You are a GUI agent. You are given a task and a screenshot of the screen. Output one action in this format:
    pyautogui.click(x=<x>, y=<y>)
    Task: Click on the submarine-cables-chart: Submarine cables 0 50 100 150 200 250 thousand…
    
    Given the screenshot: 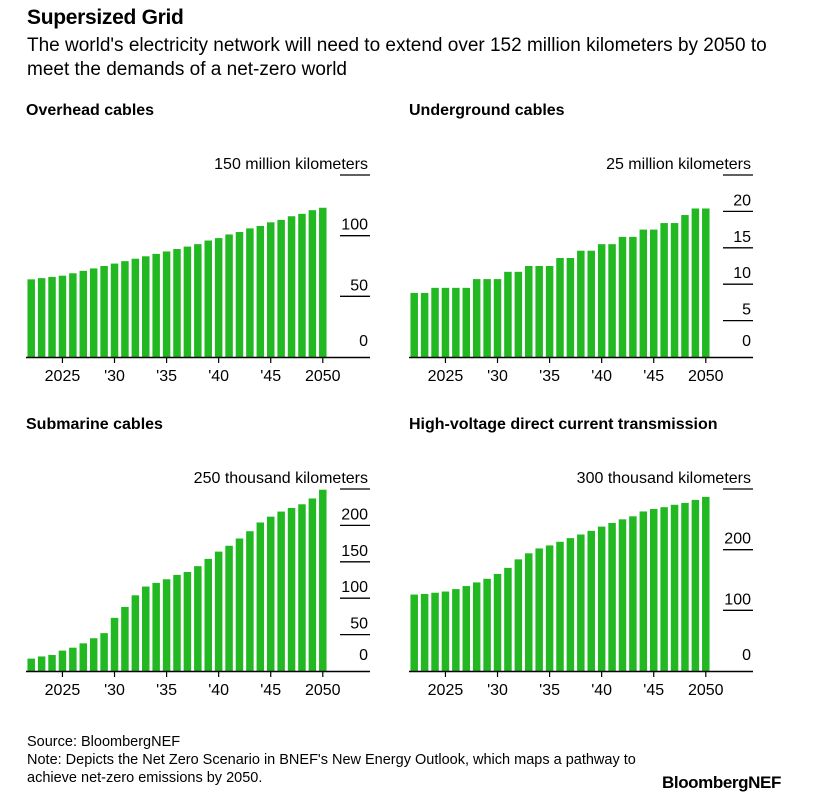 What is the action you would take?
    pyautogui.click(x=198, y=557)
    